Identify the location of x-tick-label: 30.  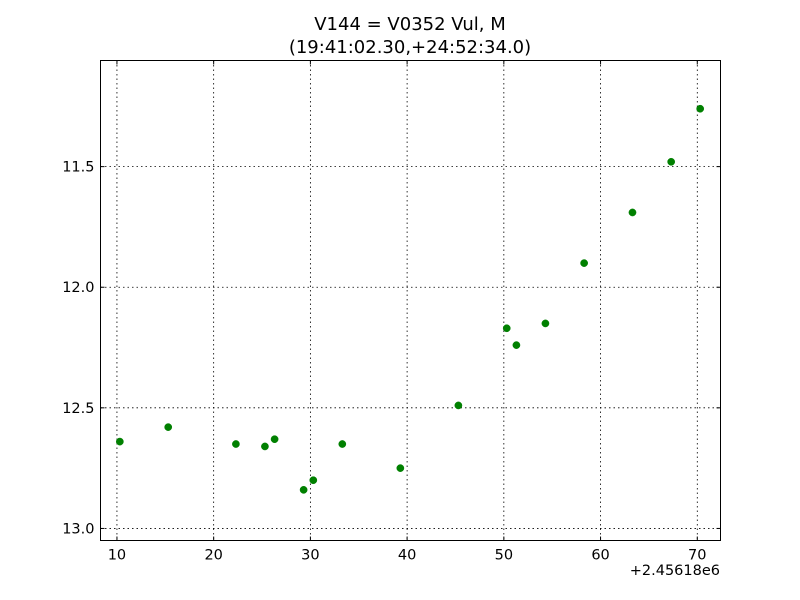
(310, 556).